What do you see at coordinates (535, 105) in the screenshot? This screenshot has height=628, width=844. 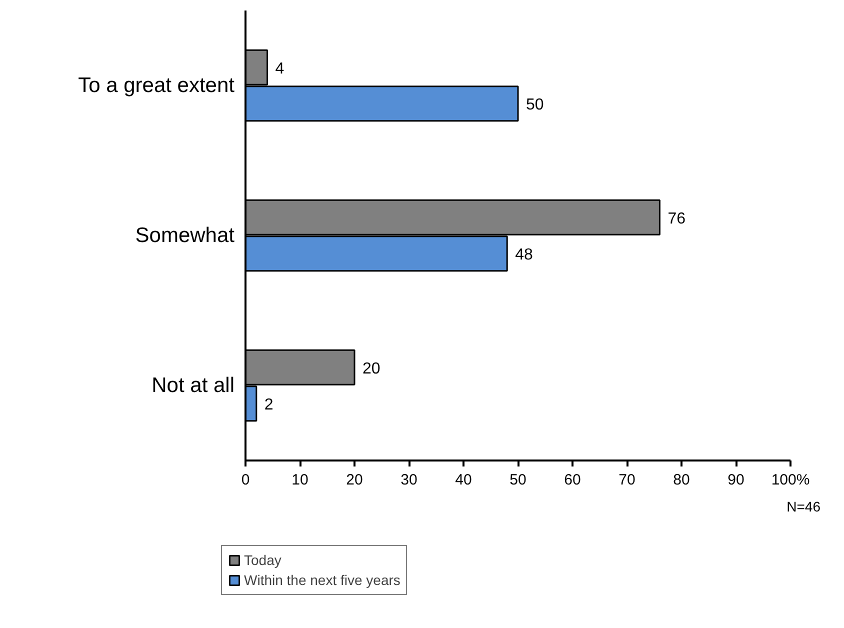 I see `data-label: 50` at bounding box center [535, 105].